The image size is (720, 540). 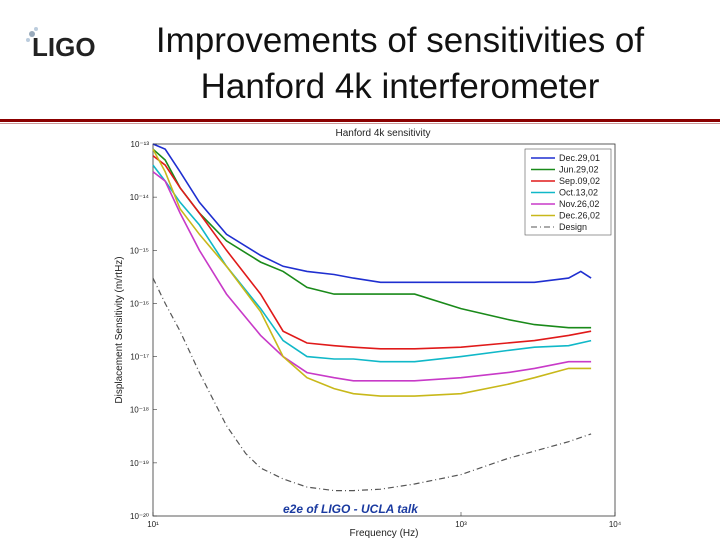 I want to click on y-axis-label: Displacement Sensitivity (m/rtHz), so click(x=119, y=329).